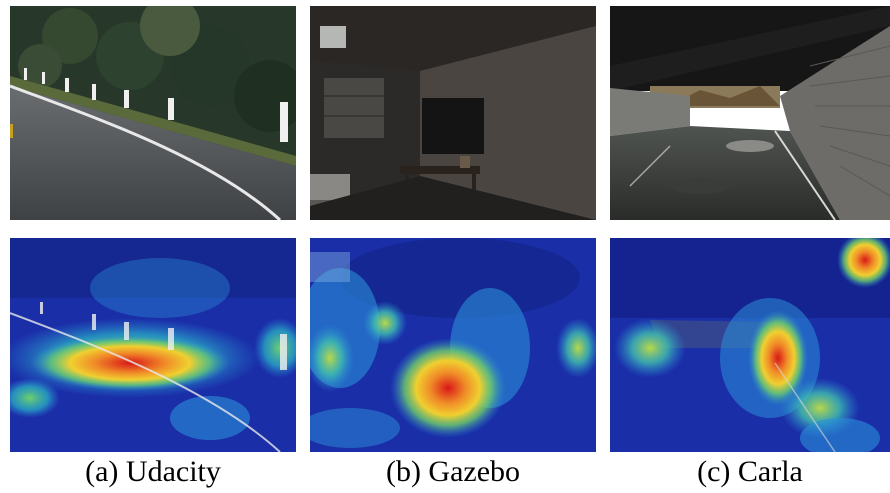 The height and width of the screenshot is (493, 890). Describe the element at coordinates (453, 113) in the screenshot. I see `gazebo-photo` at that location.